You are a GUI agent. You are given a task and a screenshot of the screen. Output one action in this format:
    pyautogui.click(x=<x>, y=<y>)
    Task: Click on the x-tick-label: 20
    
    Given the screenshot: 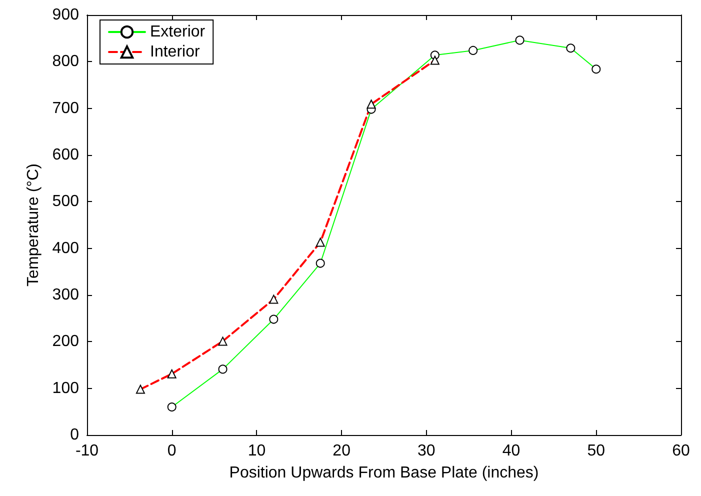 What is the action you would take?
    pyautogui.click(x=341, y=451)
    